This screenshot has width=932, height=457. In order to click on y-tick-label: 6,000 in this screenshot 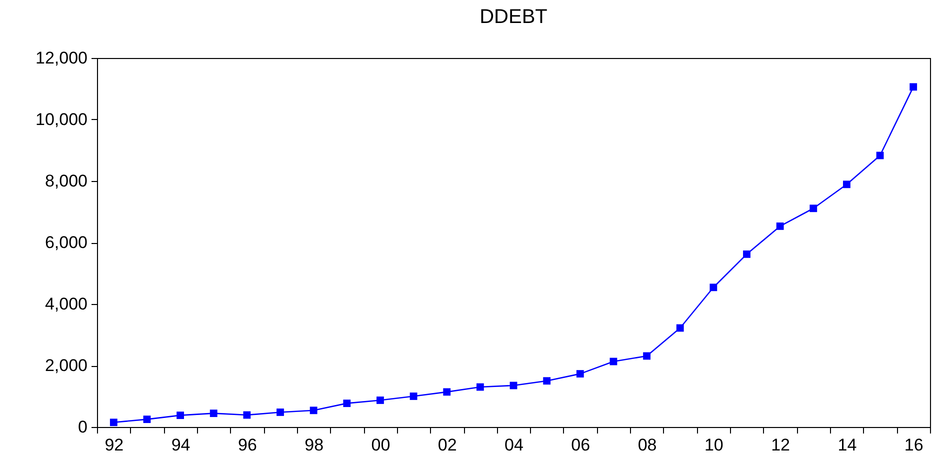, I will do `click(66, 242)`.